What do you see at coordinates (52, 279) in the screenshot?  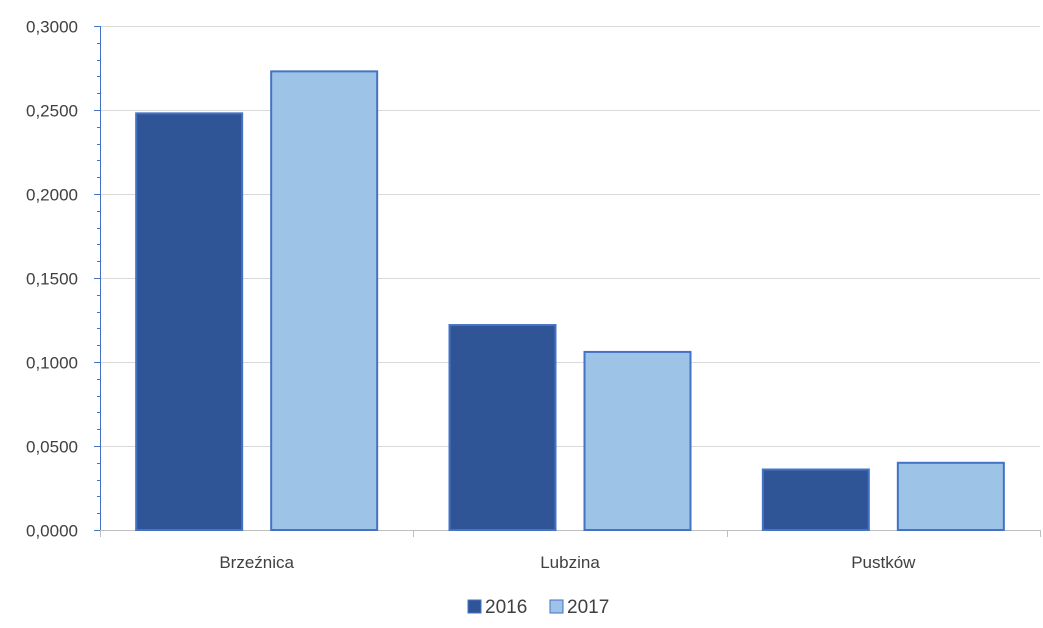 I see `y-tick-label: 0,1500` at bounding box center [52, 279].